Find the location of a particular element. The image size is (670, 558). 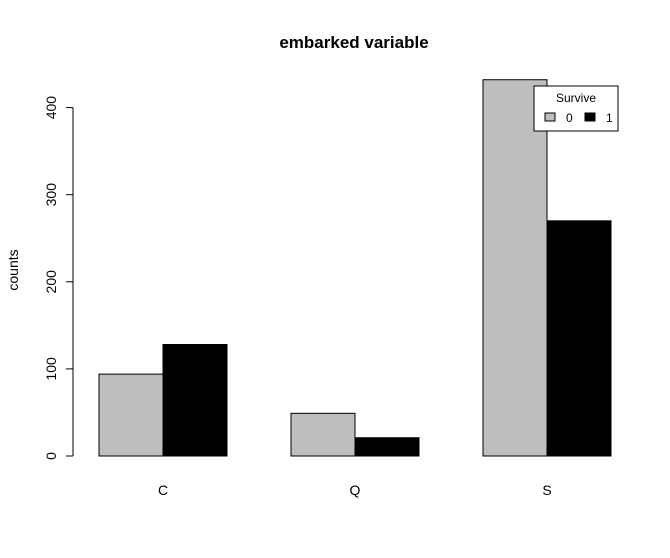

y-tick-label: 200 is located at coordinates (51, 282).